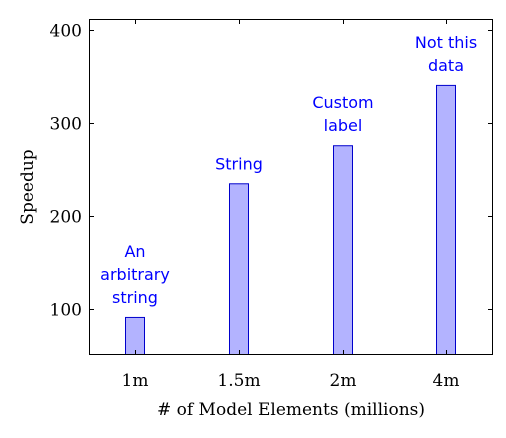  Describe the element at coordinates (291, 381) in the screenshot. I see `x-tick-labels: 1m 1.5m 2m 4m` at that location.